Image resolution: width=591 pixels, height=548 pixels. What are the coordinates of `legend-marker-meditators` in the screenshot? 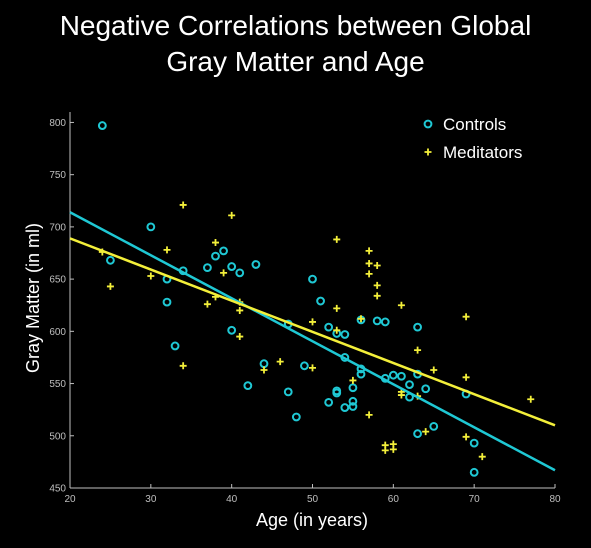 It's located at (428, 152).